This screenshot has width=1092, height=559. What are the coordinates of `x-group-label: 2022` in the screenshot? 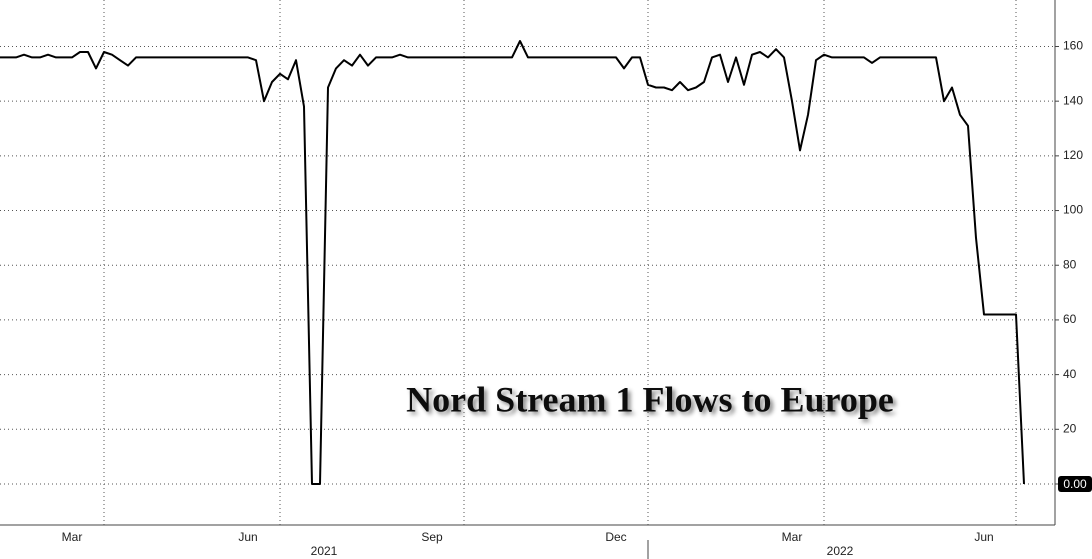 It's located at (840, 551).